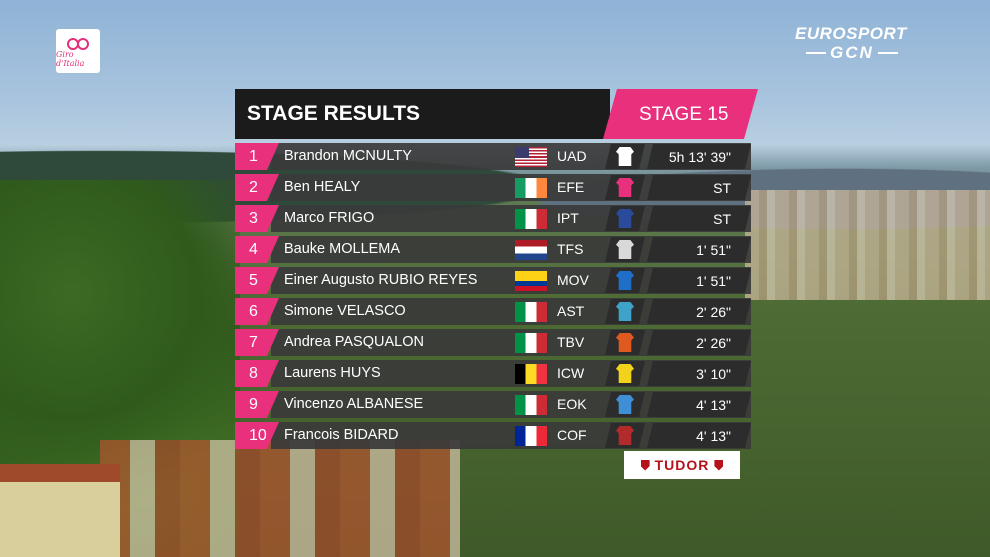 This screenshot has height=557, width=990. What do you see at coordinates (422, 114) in the screenshot?
I see `results-header: STAGE RESULTS` at bounding box center [422, 114].